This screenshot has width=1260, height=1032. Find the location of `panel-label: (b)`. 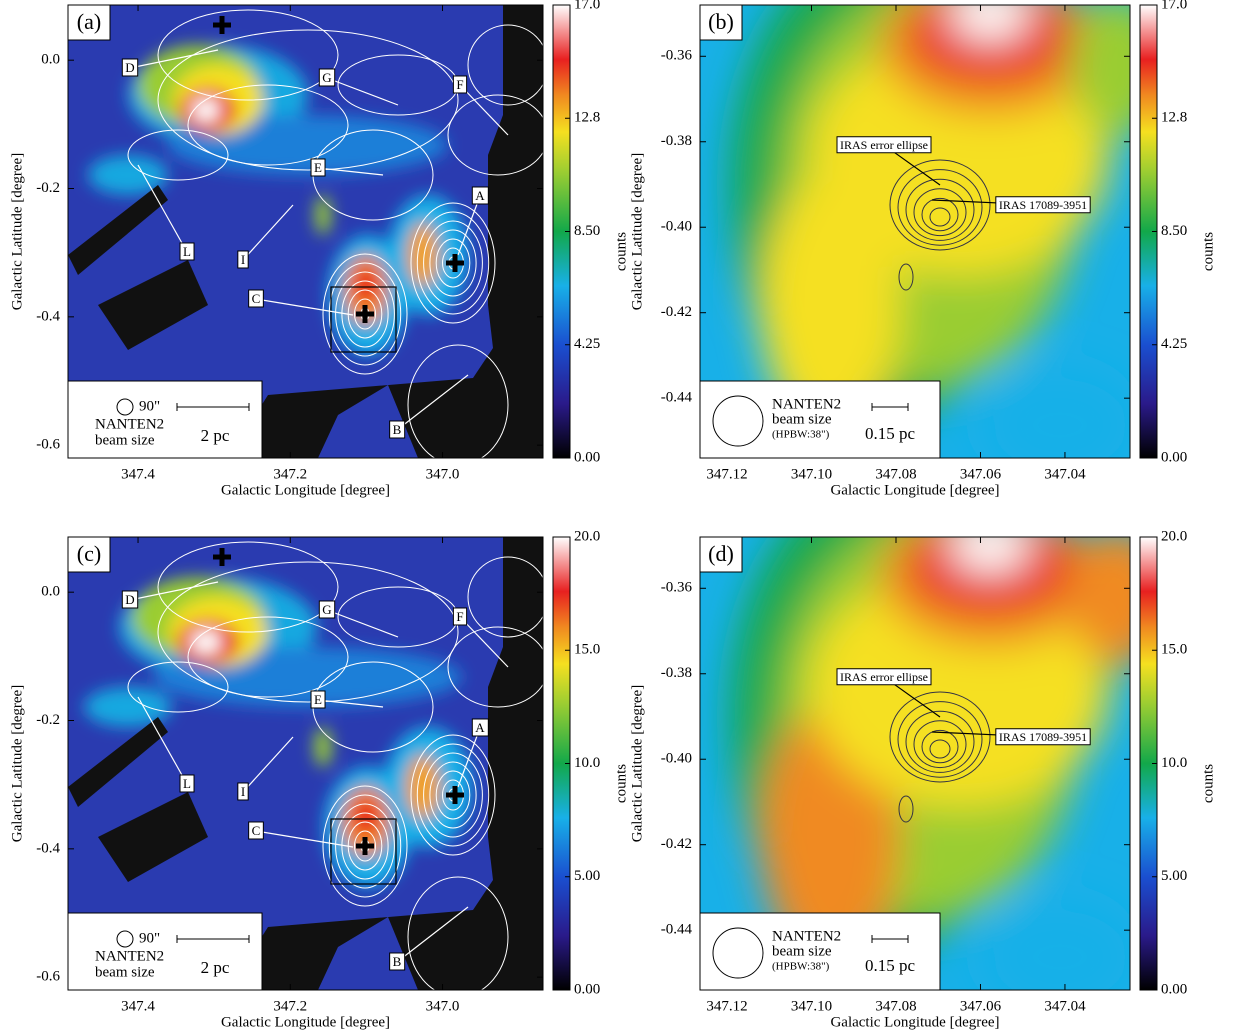

panel-label: (b) is located at coordinates (721, 21).